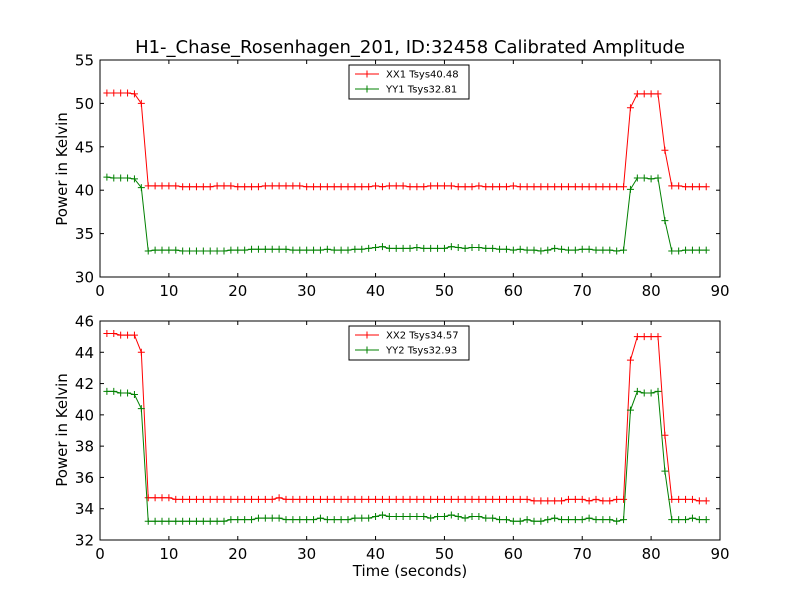  What do you see at coordinates (84, 447) in the screenshot?
I see `y-tick-label: 38` at bounding box center [84, 447].